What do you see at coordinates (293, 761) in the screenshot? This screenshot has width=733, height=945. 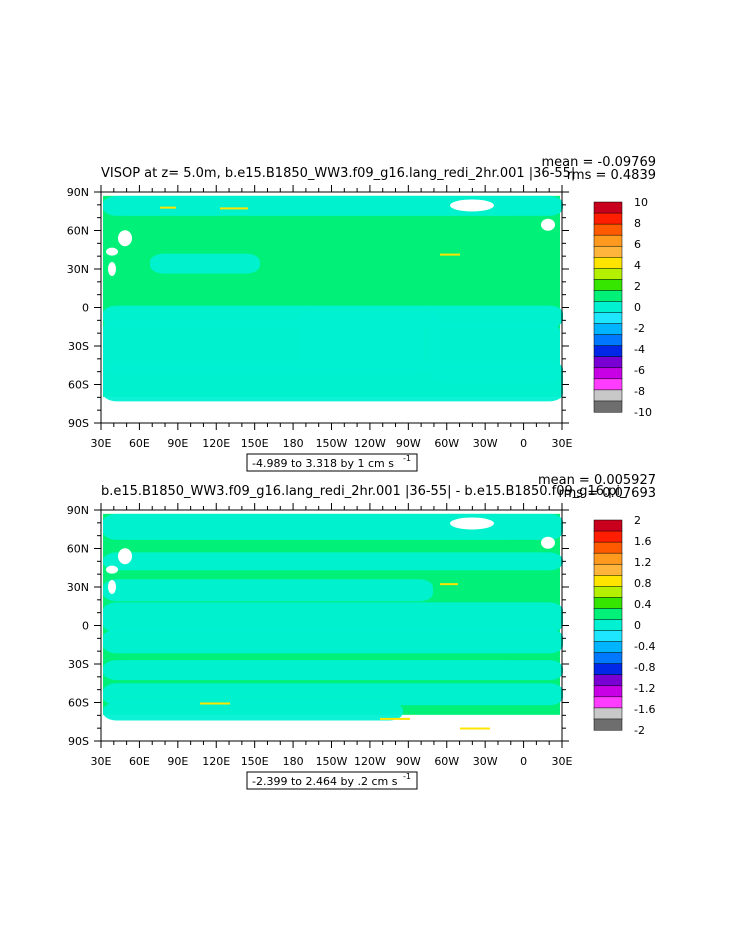 I see `x-tick-label: 180` at bounding box center [293, 761].